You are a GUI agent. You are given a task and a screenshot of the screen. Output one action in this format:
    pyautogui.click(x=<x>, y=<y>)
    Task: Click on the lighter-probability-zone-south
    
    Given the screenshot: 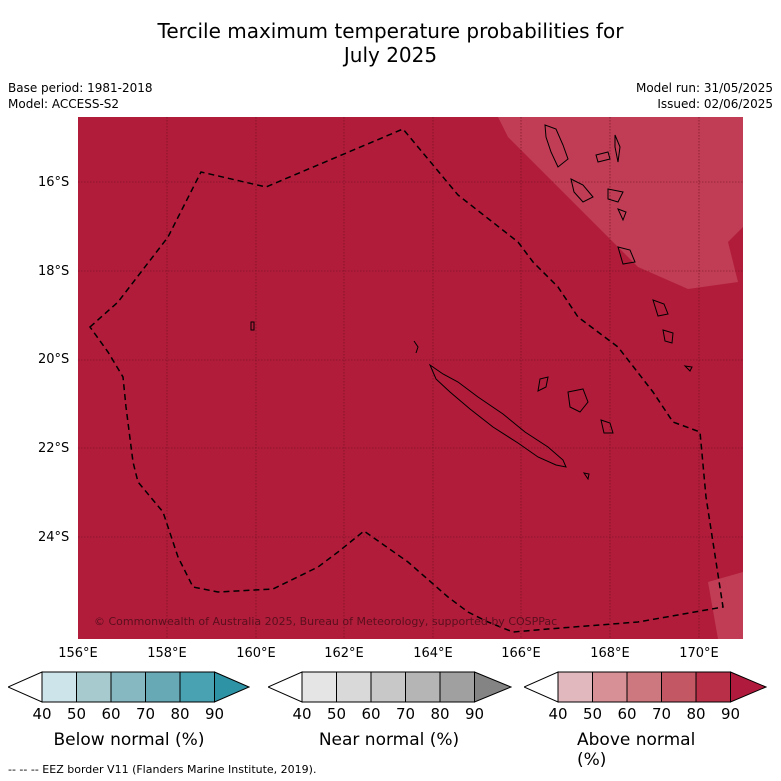 What is the action you would take?
    pyautogui.click(x=725, y=605)
    